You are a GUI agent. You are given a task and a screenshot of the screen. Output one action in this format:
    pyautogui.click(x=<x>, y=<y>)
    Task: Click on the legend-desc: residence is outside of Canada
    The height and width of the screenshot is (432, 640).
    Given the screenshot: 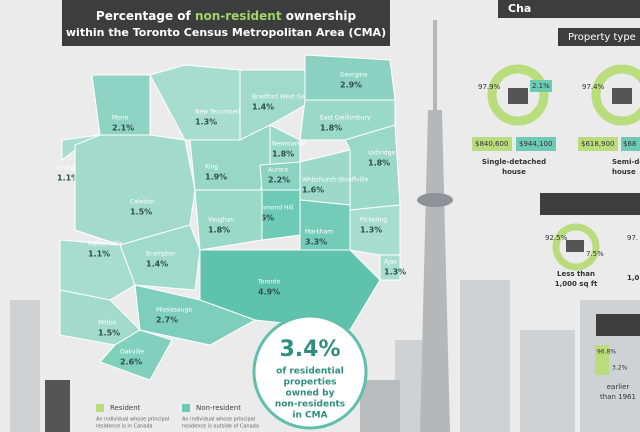 What is the action you would take?
    pyautogui.click(x=220, y=427)
    